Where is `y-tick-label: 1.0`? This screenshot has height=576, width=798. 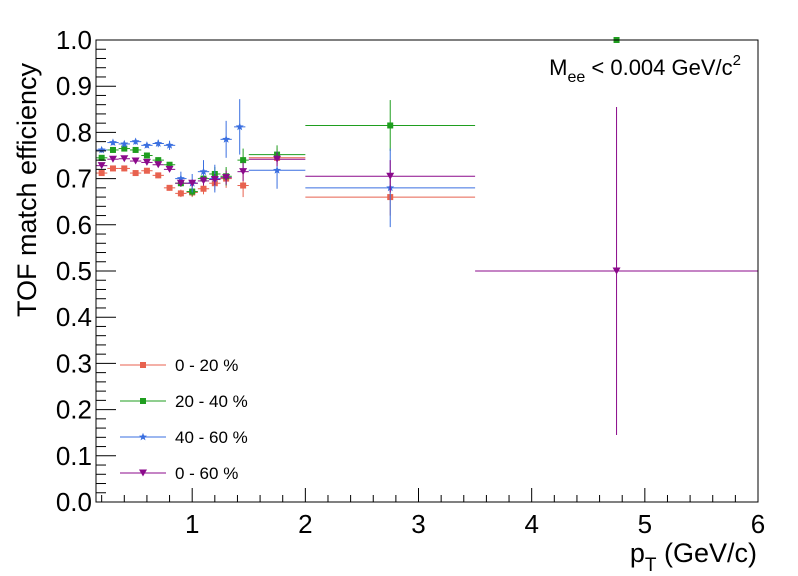
y-tick-label: 1.0 is located at coordinates (74, 40).